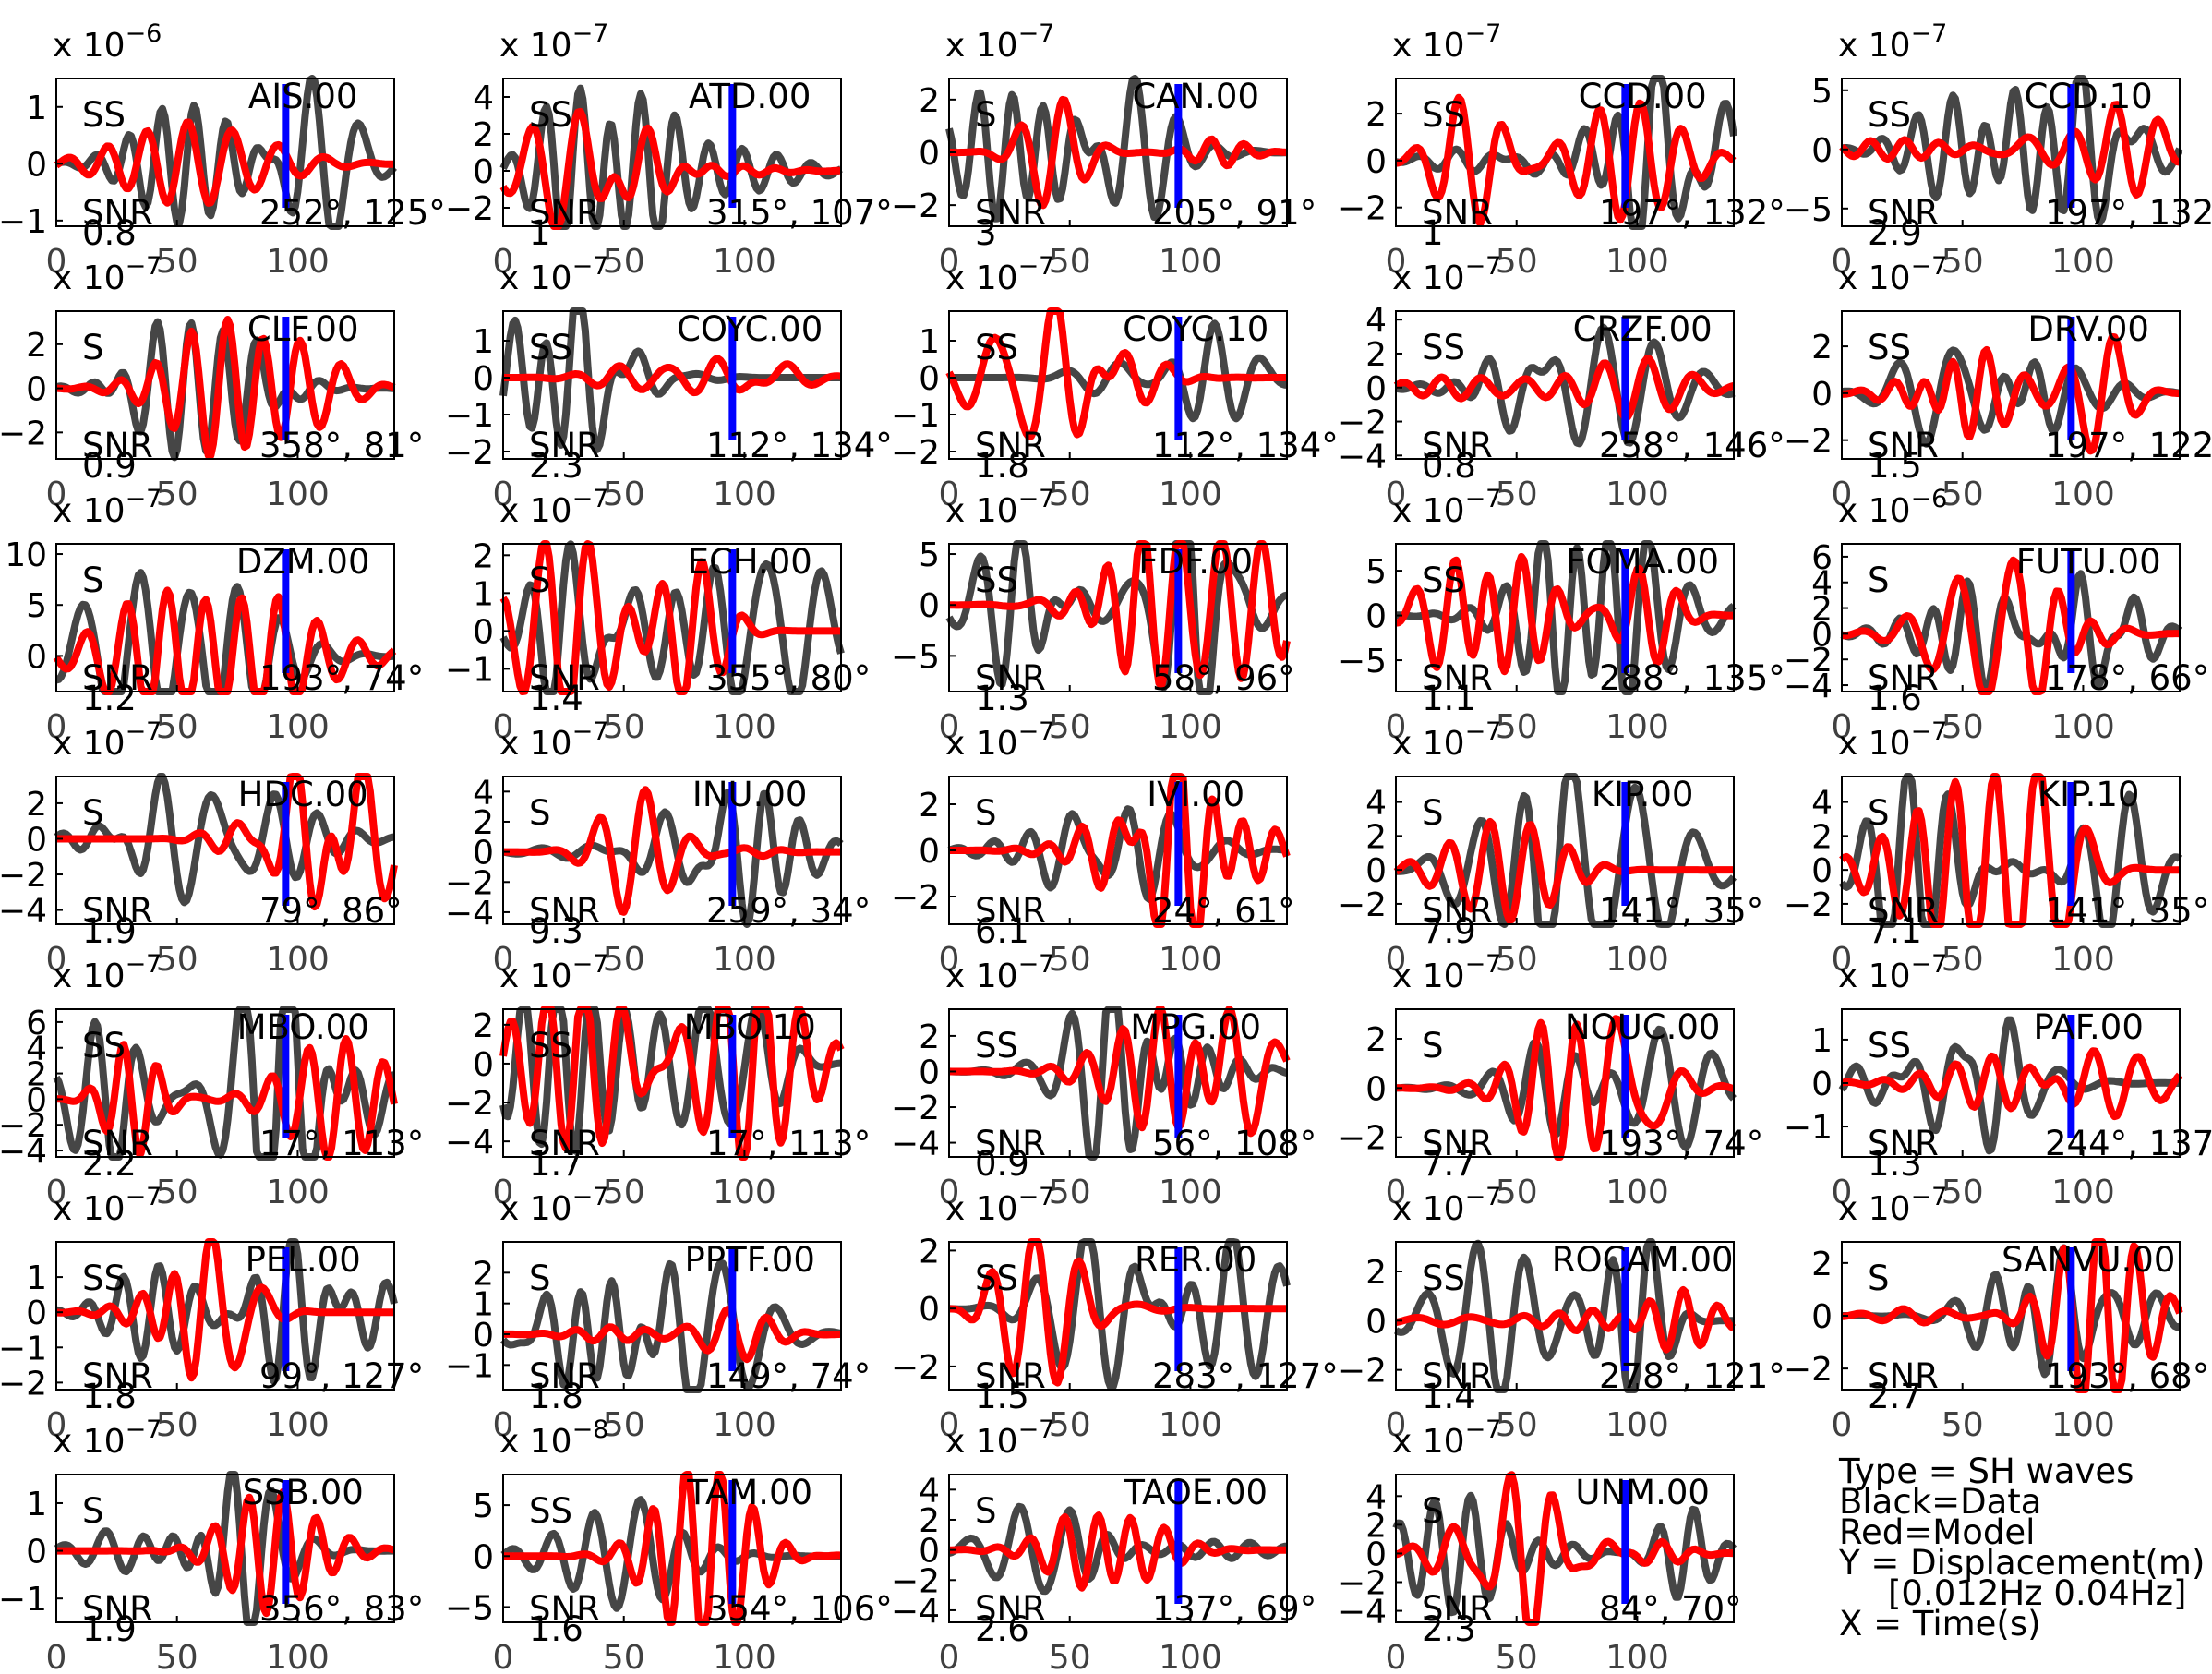 The width and height of the screenshot is (2212, 1674). Describe the element at coordinates (483, 98) in the screenshot. I see `y-tick-label: 4` at that location.